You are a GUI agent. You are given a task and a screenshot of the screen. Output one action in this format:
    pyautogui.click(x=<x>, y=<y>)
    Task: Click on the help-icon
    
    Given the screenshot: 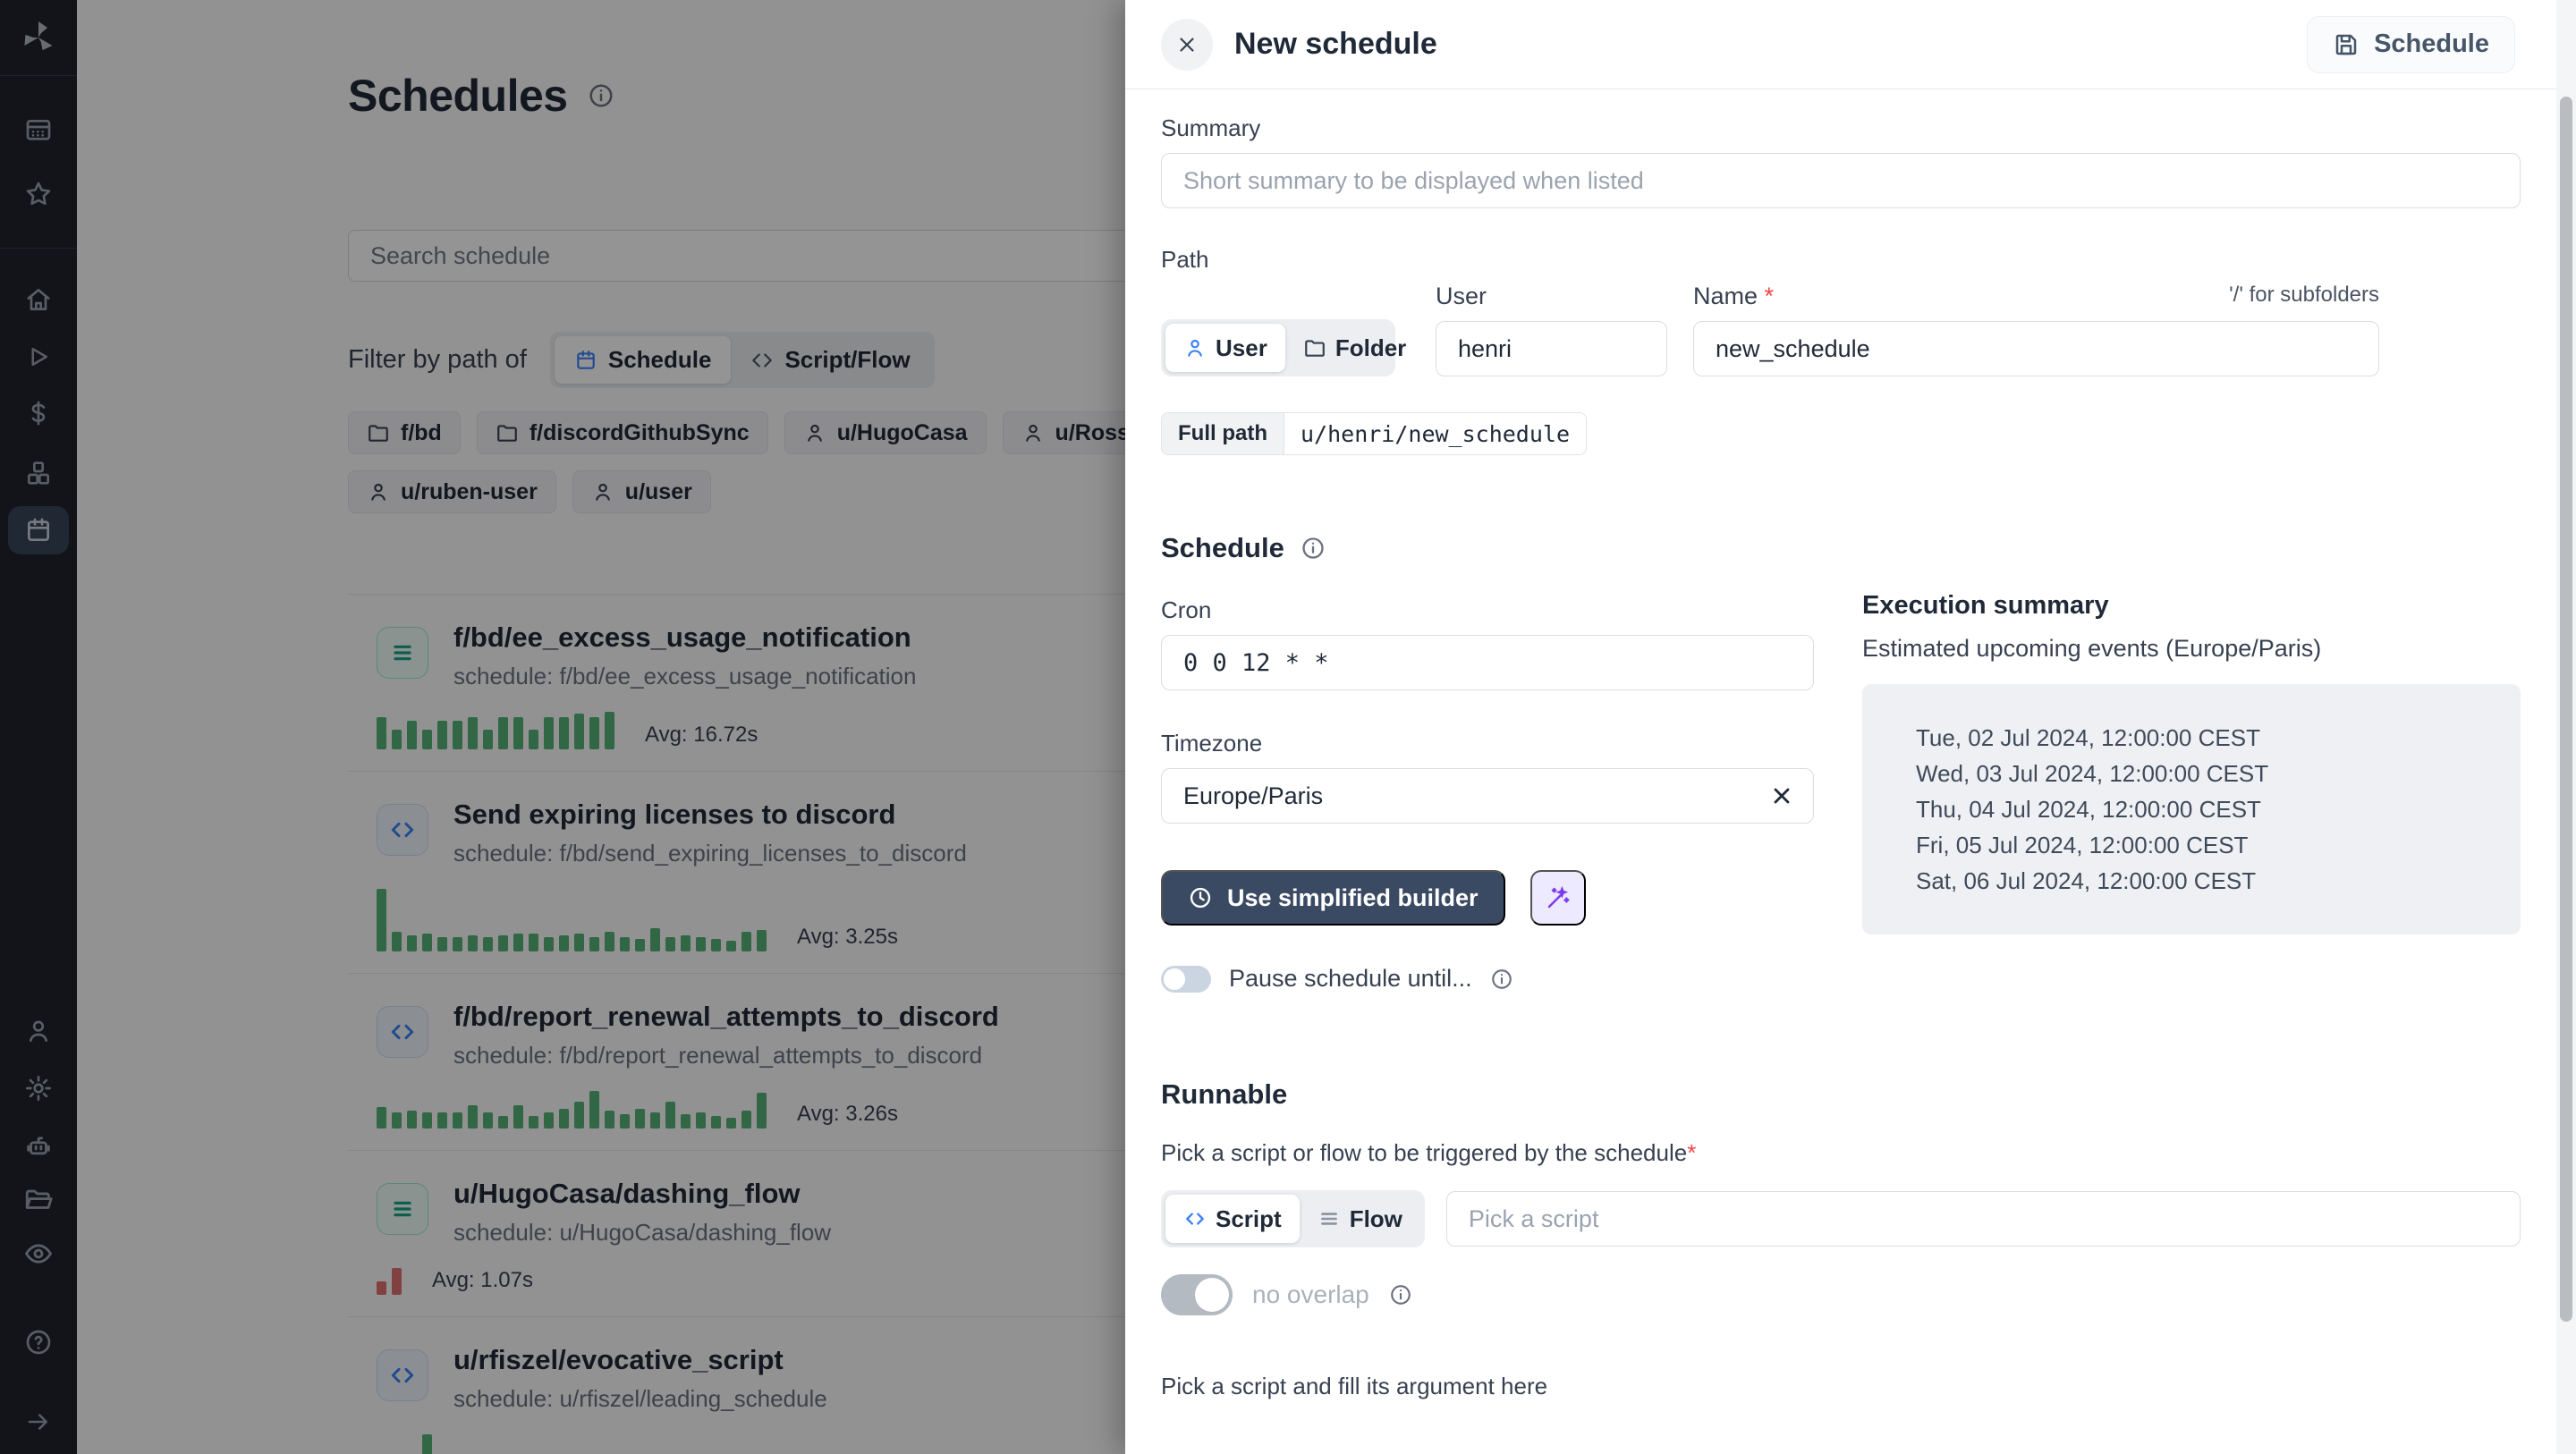 What is the action you would take?
    pyautogui.click(x=38, y=1343)
    